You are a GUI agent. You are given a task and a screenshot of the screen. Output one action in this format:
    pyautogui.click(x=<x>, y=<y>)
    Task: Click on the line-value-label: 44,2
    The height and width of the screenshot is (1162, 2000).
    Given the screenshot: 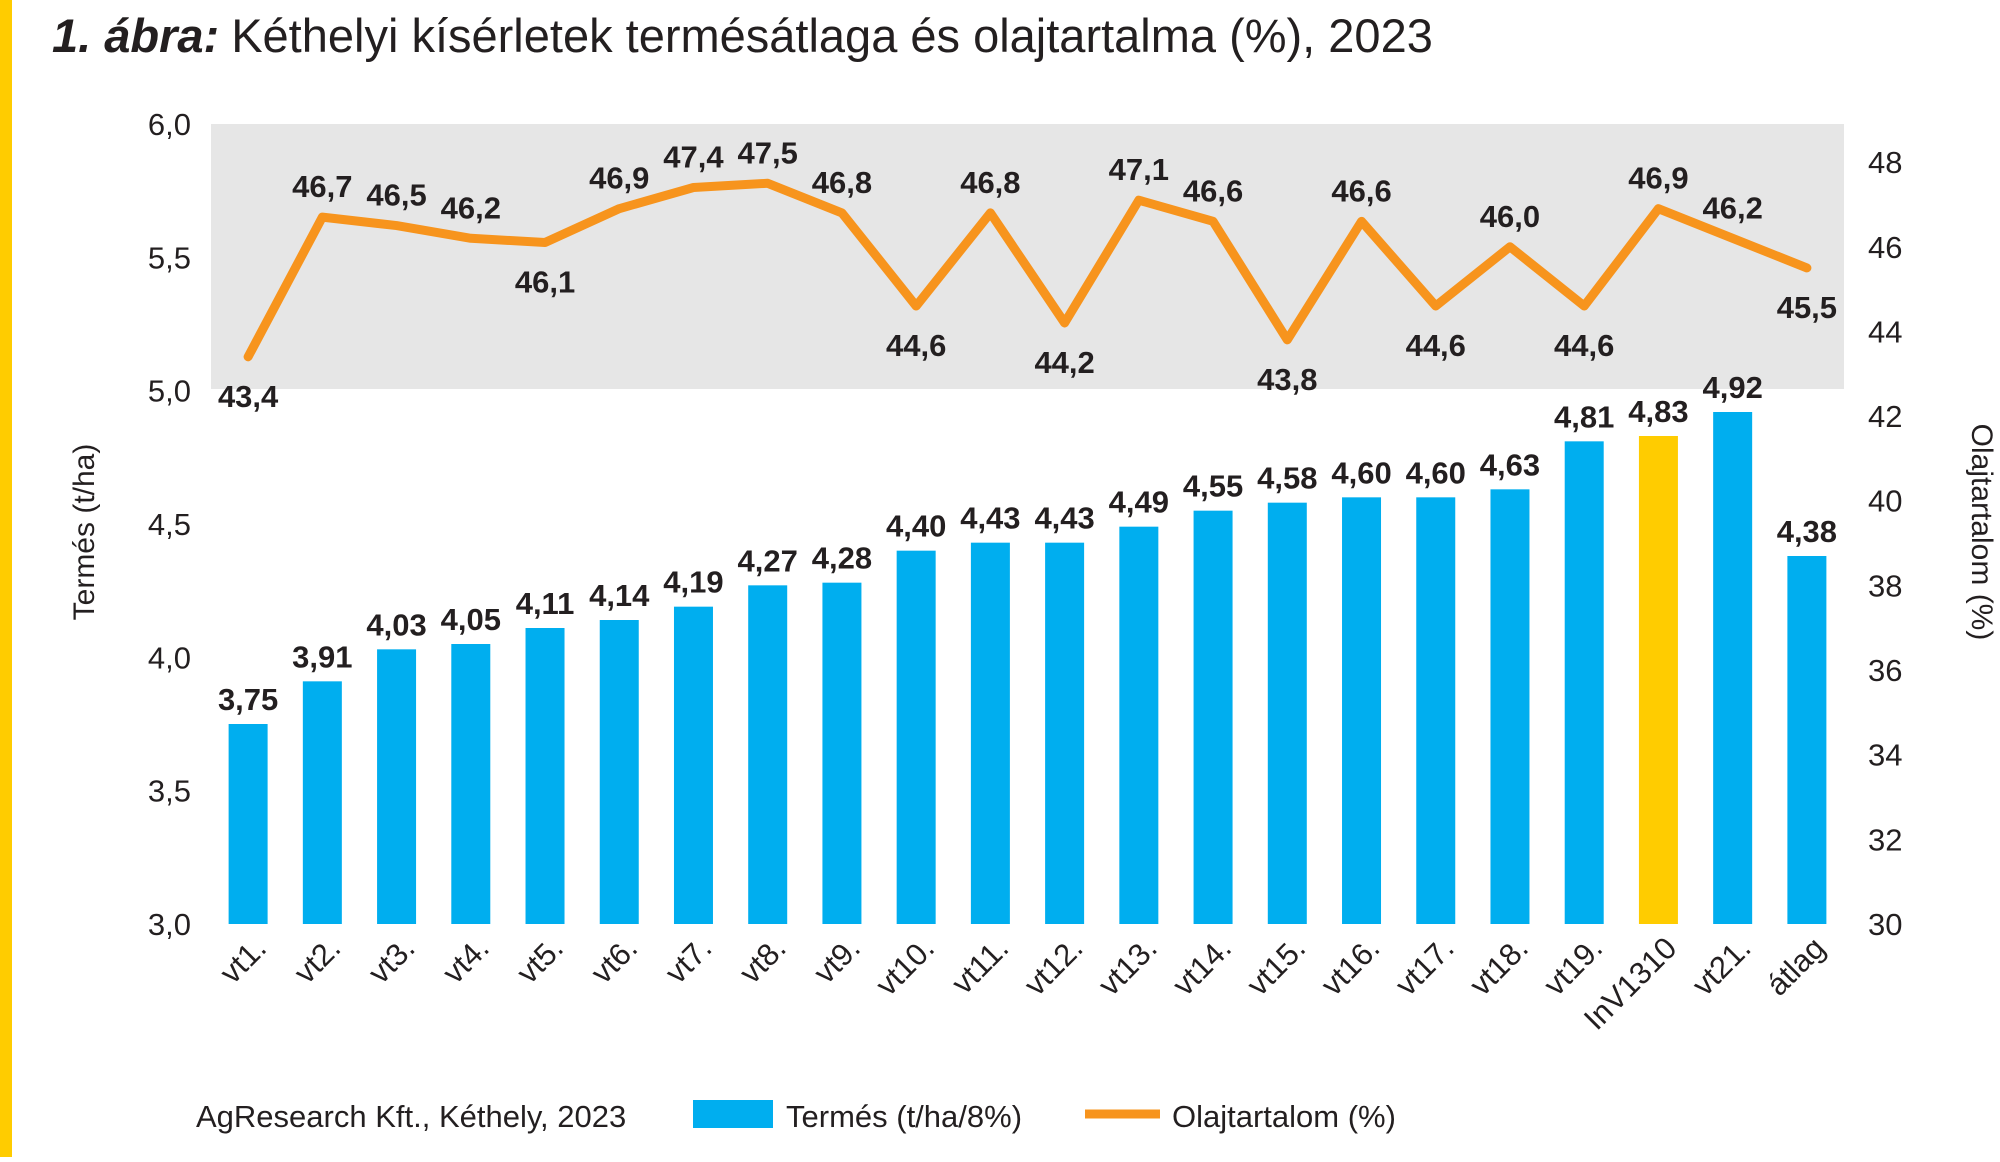 What is the action you would take?
    pyautogui.click(x=1064, y=362)
    